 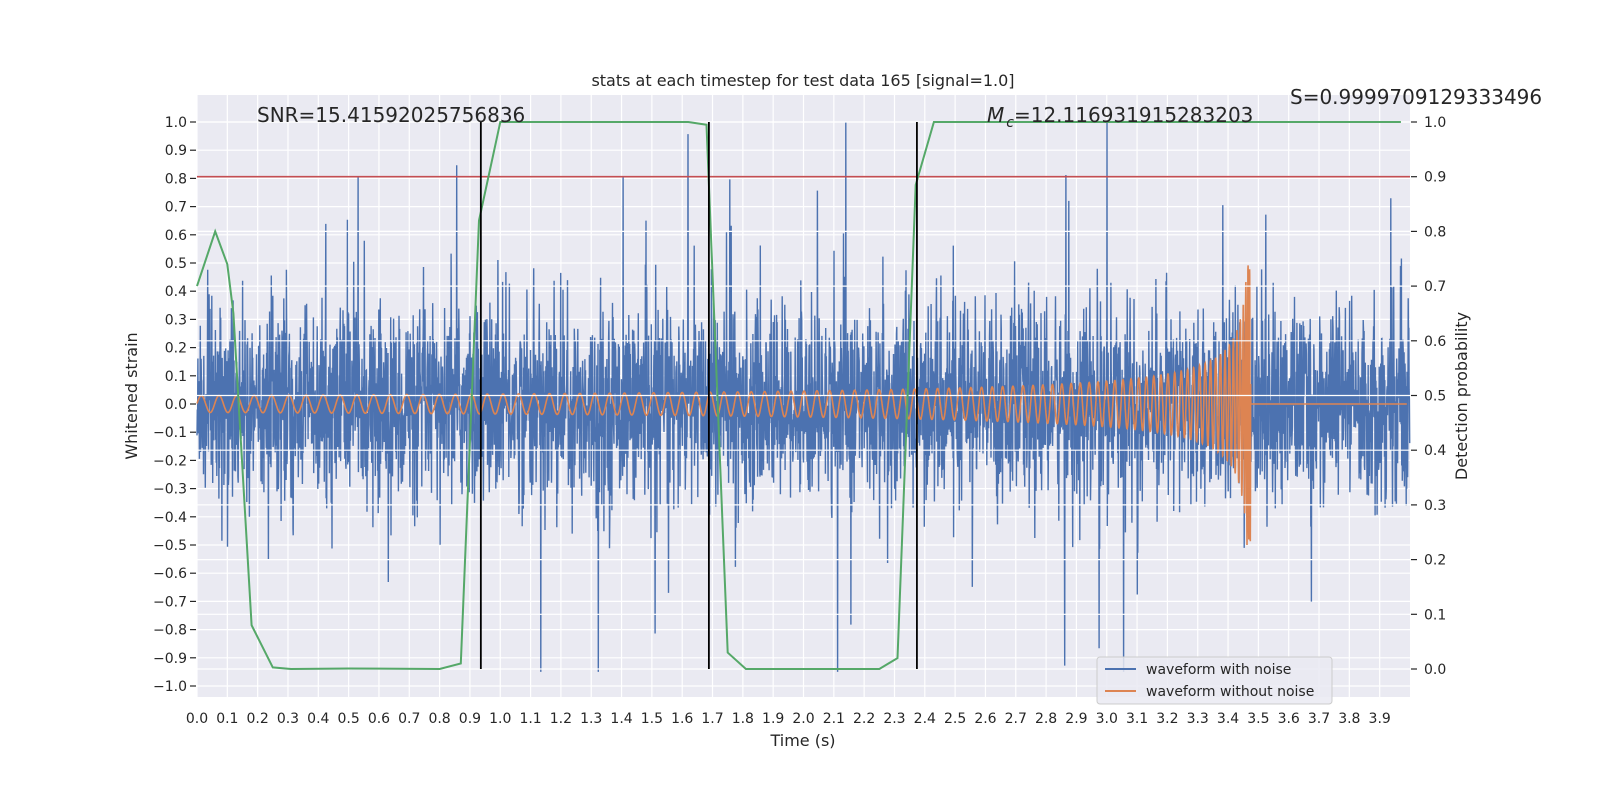 I want to click on tick-label-x: 1.8, so click(x=743, y=719).